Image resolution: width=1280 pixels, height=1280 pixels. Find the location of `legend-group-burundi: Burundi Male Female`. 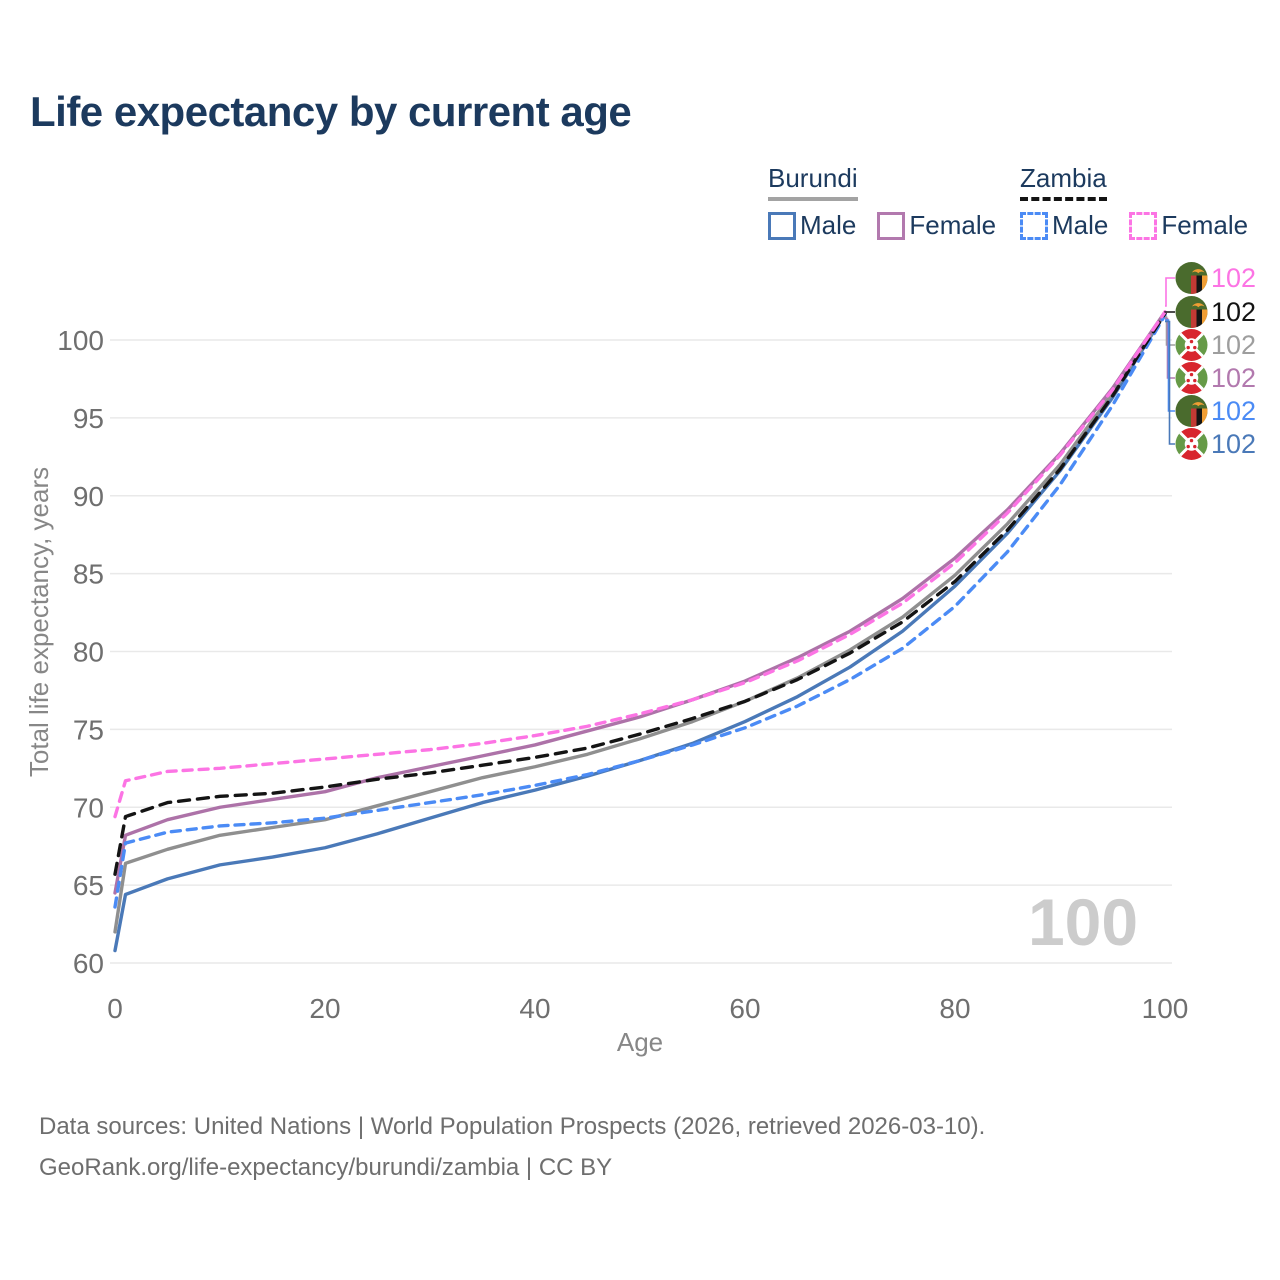

legend-group-burundi: Burundi Male Female is located at coordinates (882, 202).